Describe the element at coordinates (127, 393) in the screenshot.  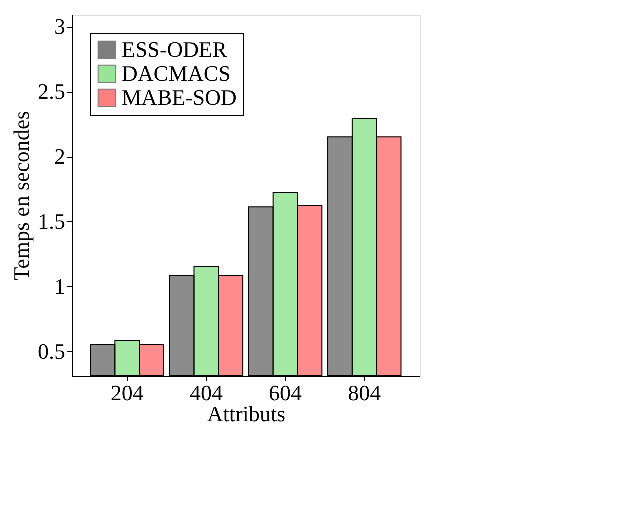
I see `x-tick-label: 204` at that location.